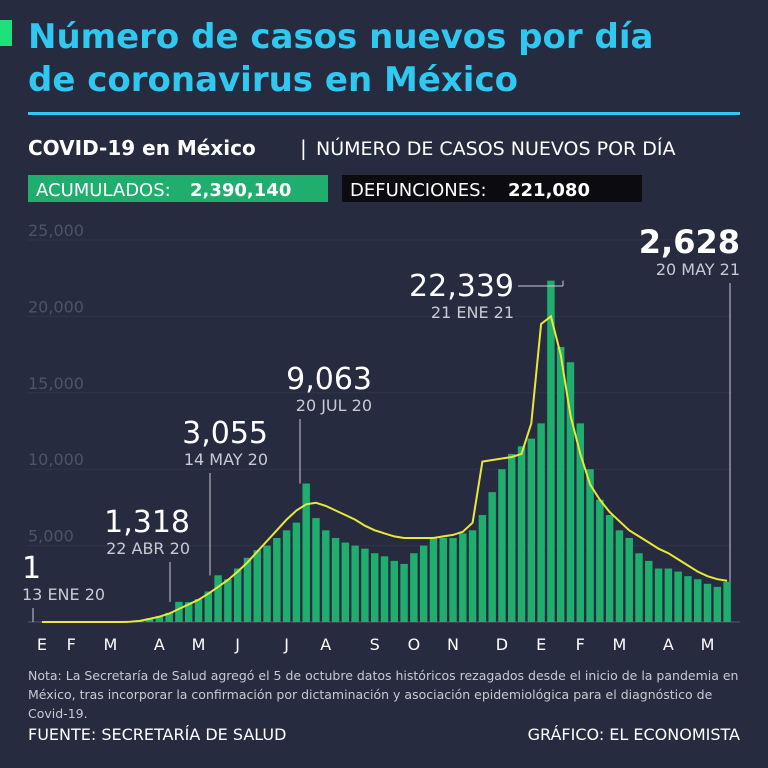  Describe the element at coordinates (303, 148) in the screenshot. I see `subtitle-sep: |` at that location.